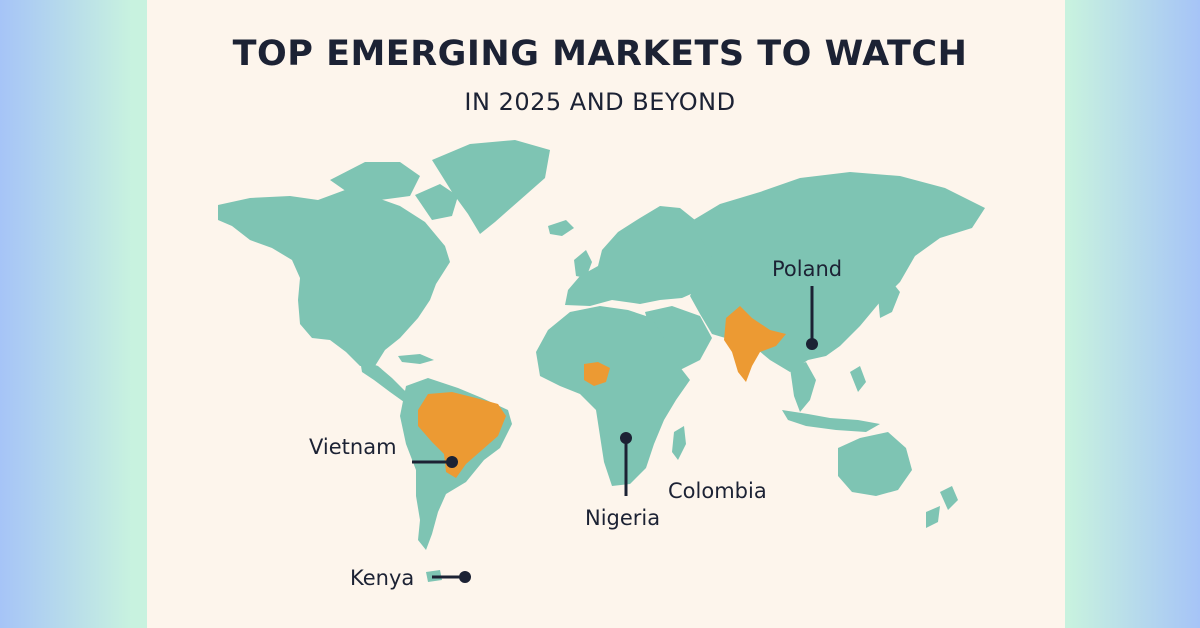 The image size is (1200, 628). Describe the element at coordinates (613, 396) in the screenshot. I see `africa` at that location.